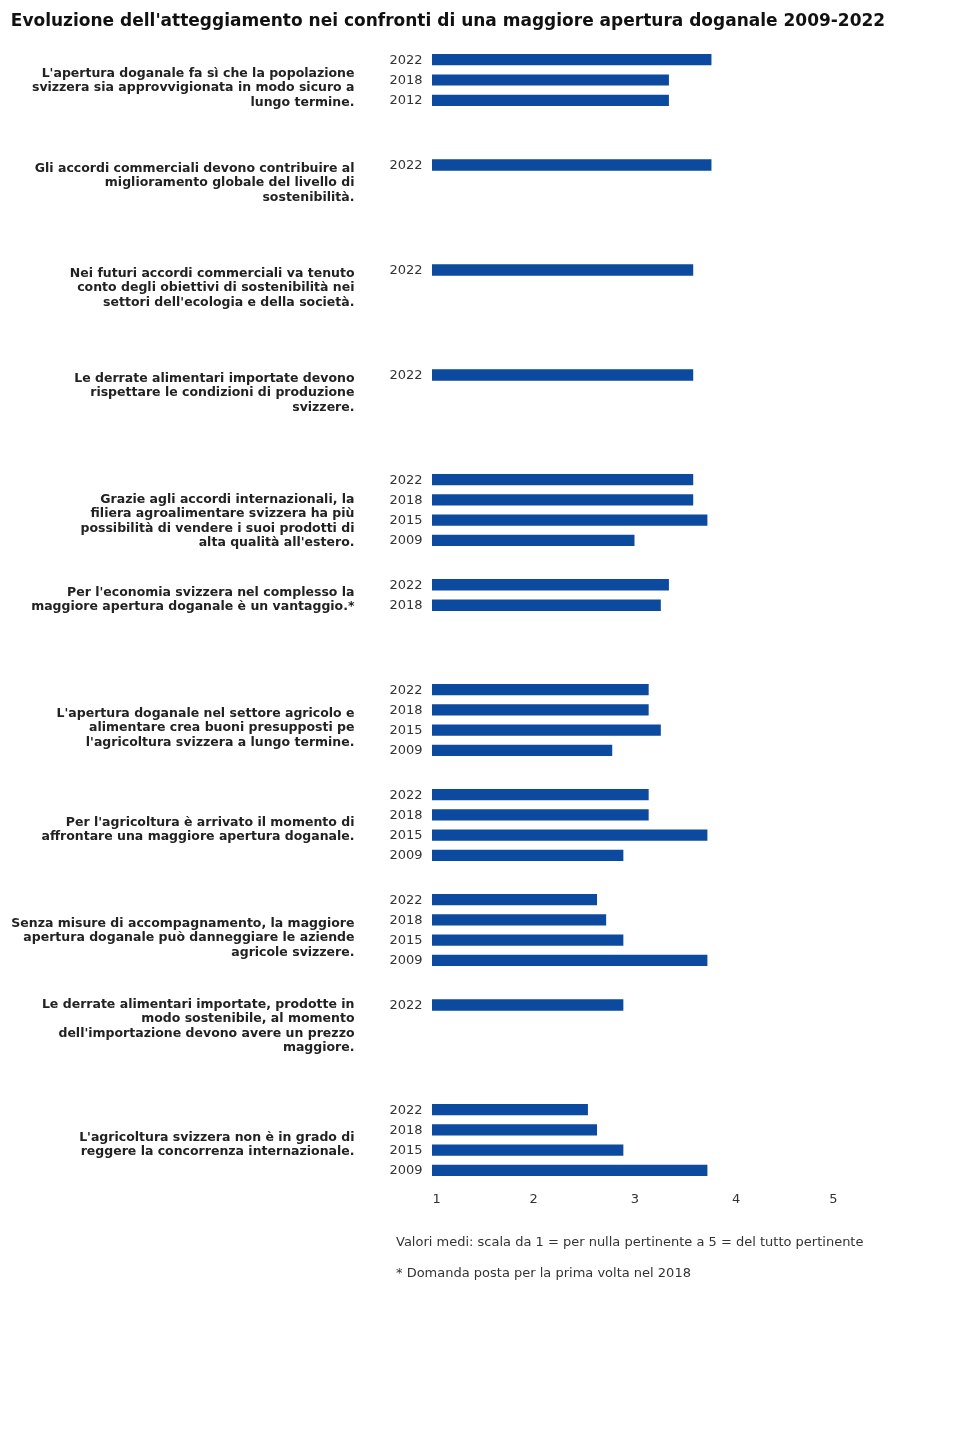 Image resolution: width=976 pixels, height=1452 pixels. I want to click on x-tick-label: 2, so click(533, 1198).